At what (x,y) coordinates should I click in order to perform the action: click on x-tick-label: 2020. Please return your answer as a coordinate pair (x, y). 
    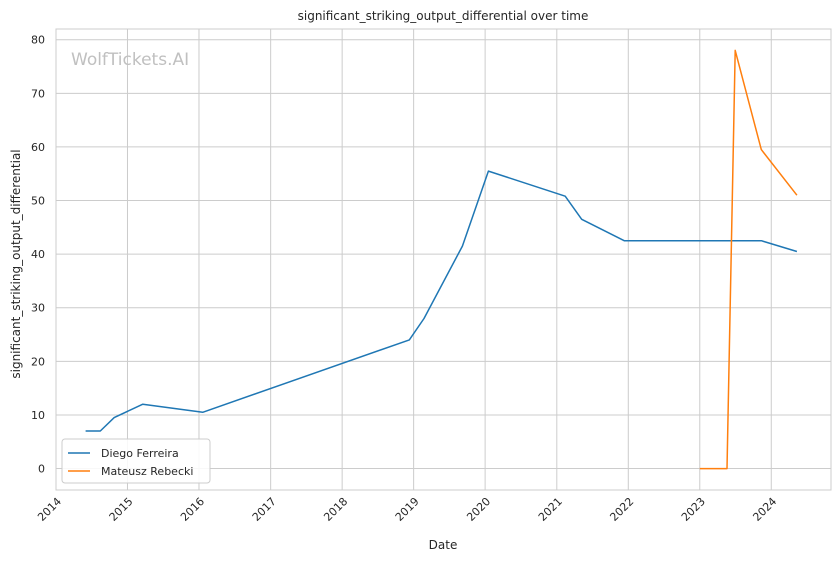
    Looking at the image, I should click on (478, 509).